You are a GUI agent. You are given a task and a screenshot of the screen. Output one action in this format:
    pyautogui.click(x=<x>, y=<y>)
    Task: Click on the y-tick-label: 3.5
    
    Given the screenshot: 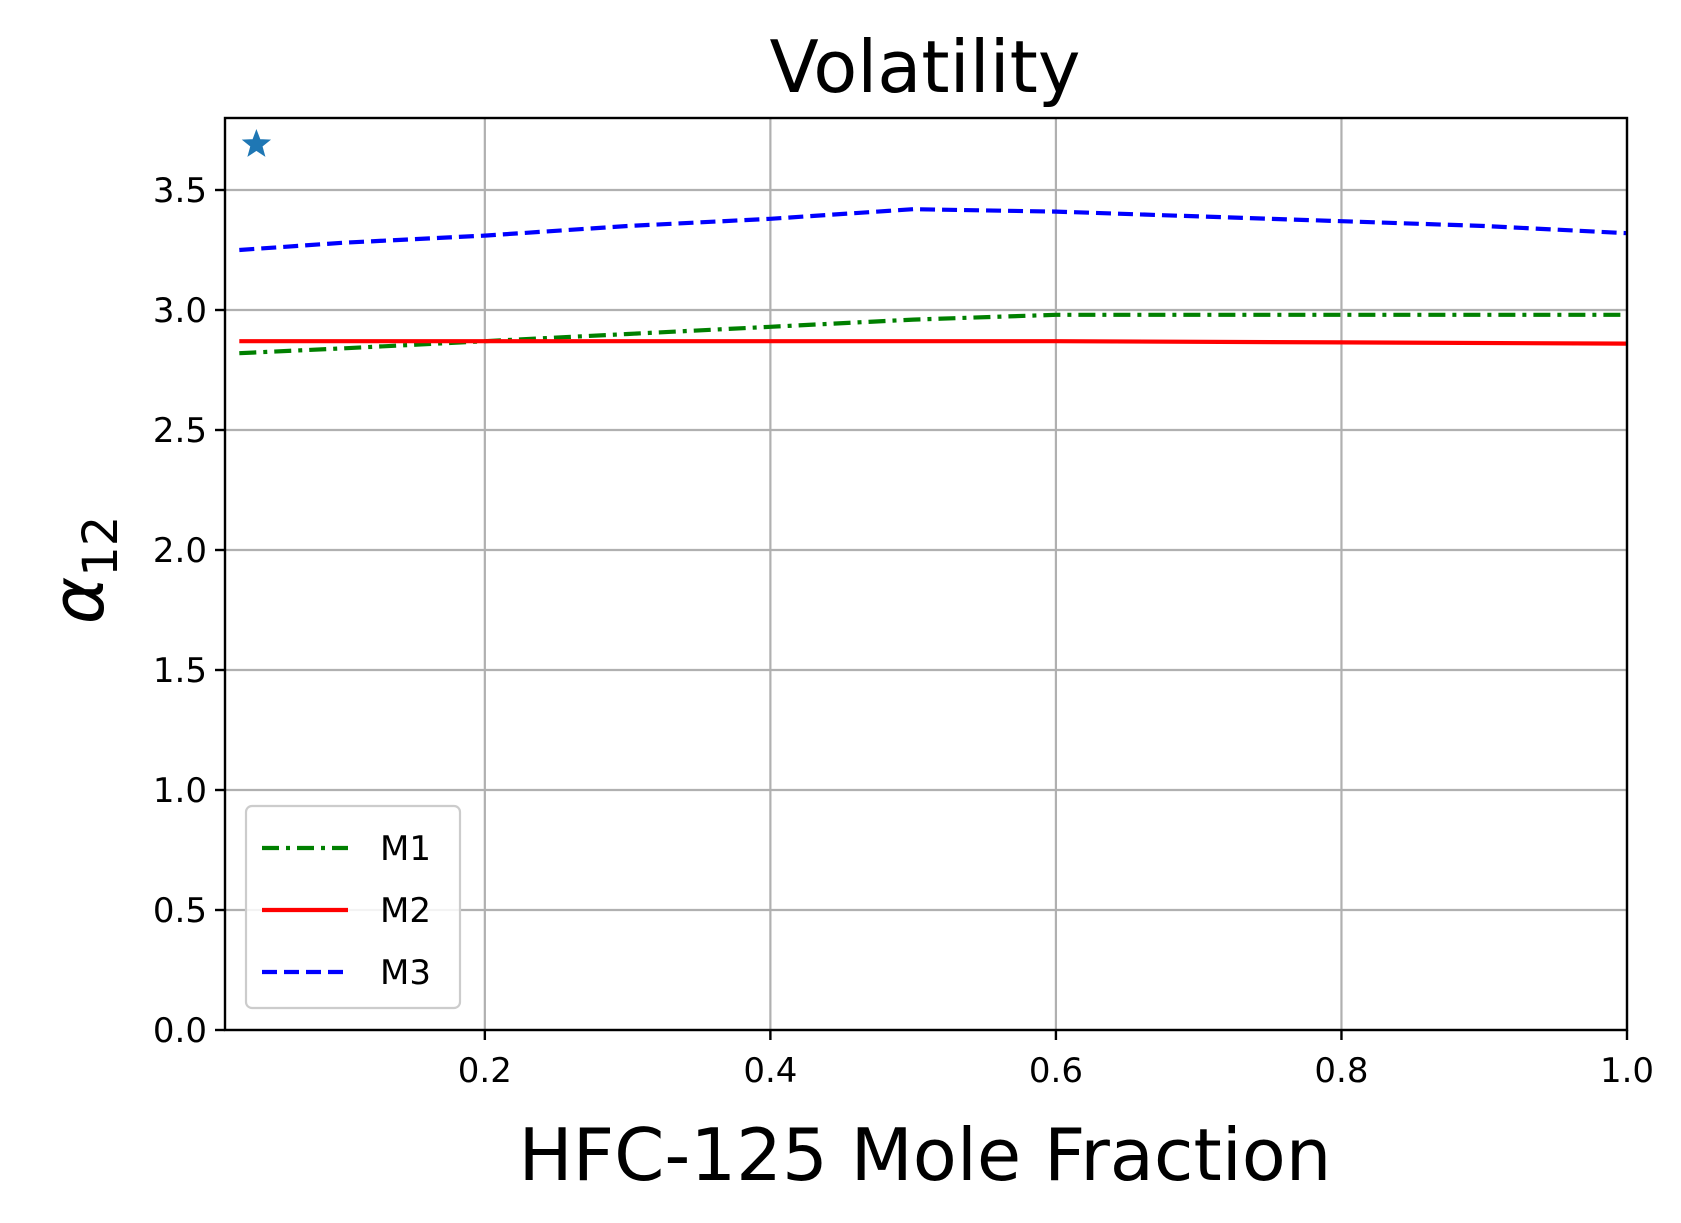 What is the action you would take?
    pyautogui.click(x=180, y=191)
    